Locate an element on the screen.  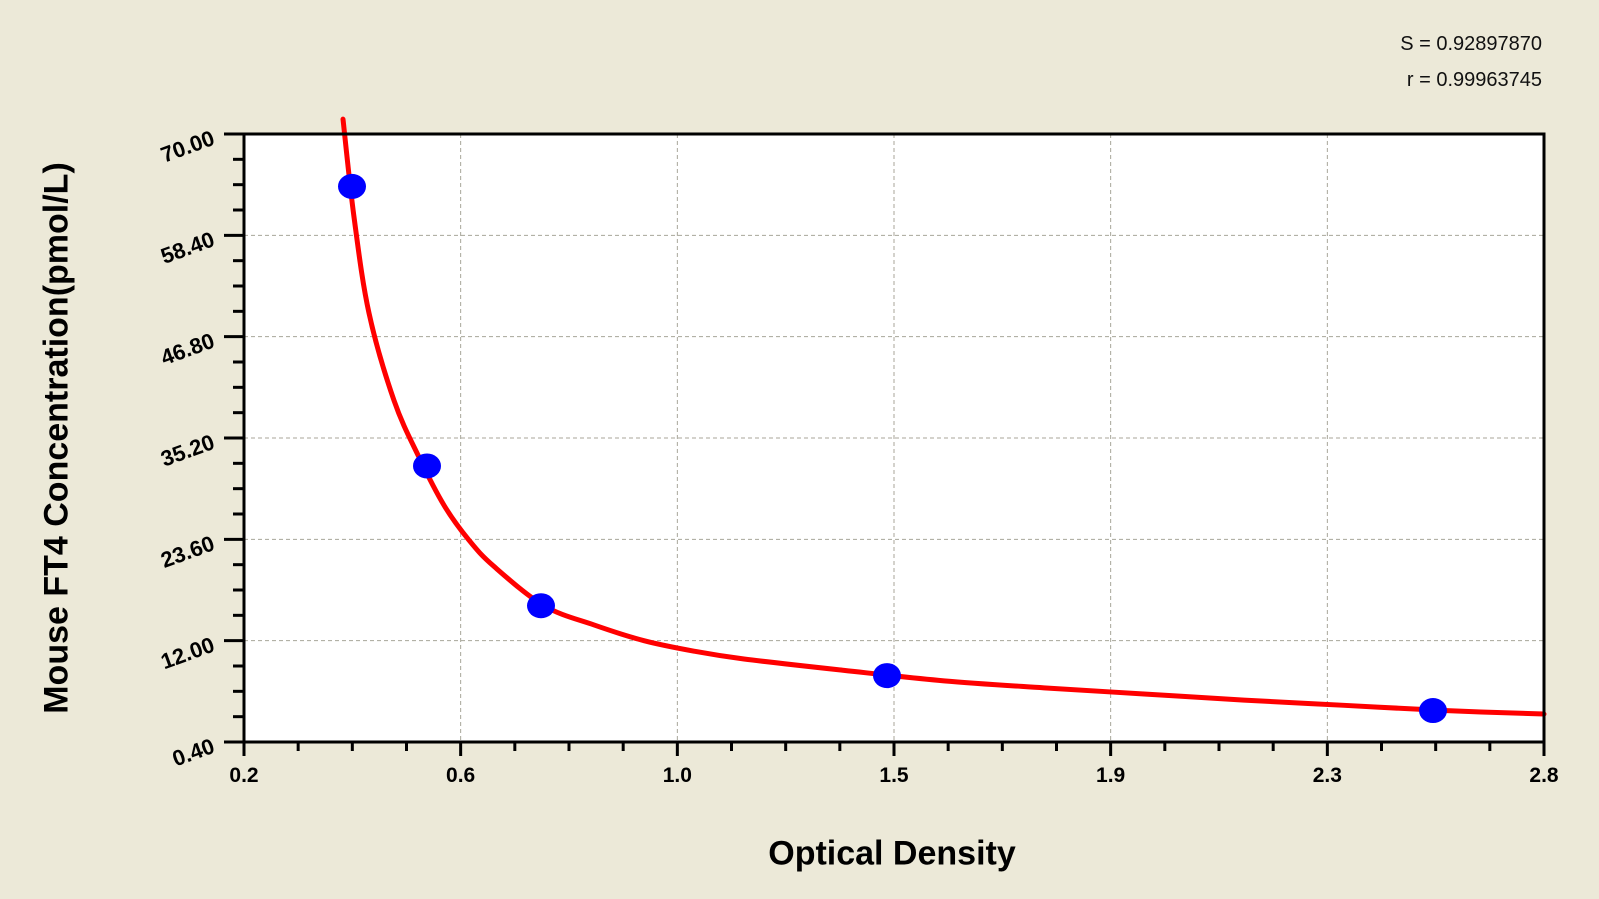
x-tick-label: 1.5 is located at coordinates (894, 775).